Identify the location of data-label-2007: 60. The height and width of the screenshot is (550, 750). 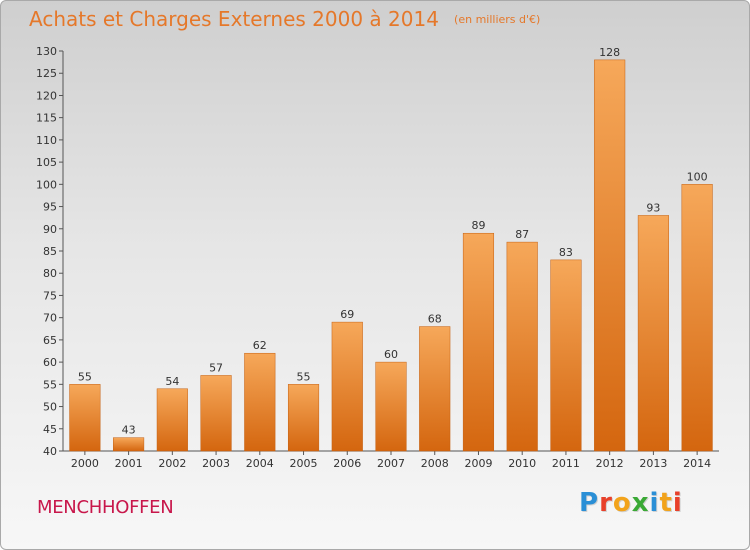
(391, 354).